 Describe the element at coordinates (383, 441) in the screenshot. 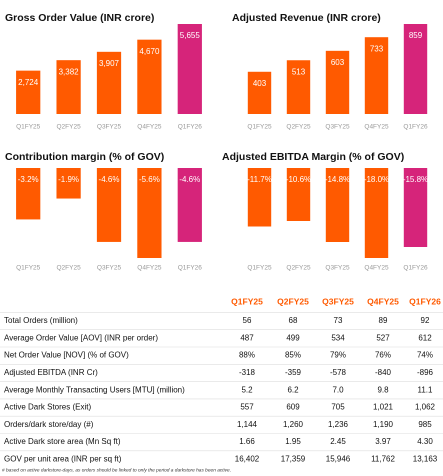

I see `table-cell: 3.97` at that location.